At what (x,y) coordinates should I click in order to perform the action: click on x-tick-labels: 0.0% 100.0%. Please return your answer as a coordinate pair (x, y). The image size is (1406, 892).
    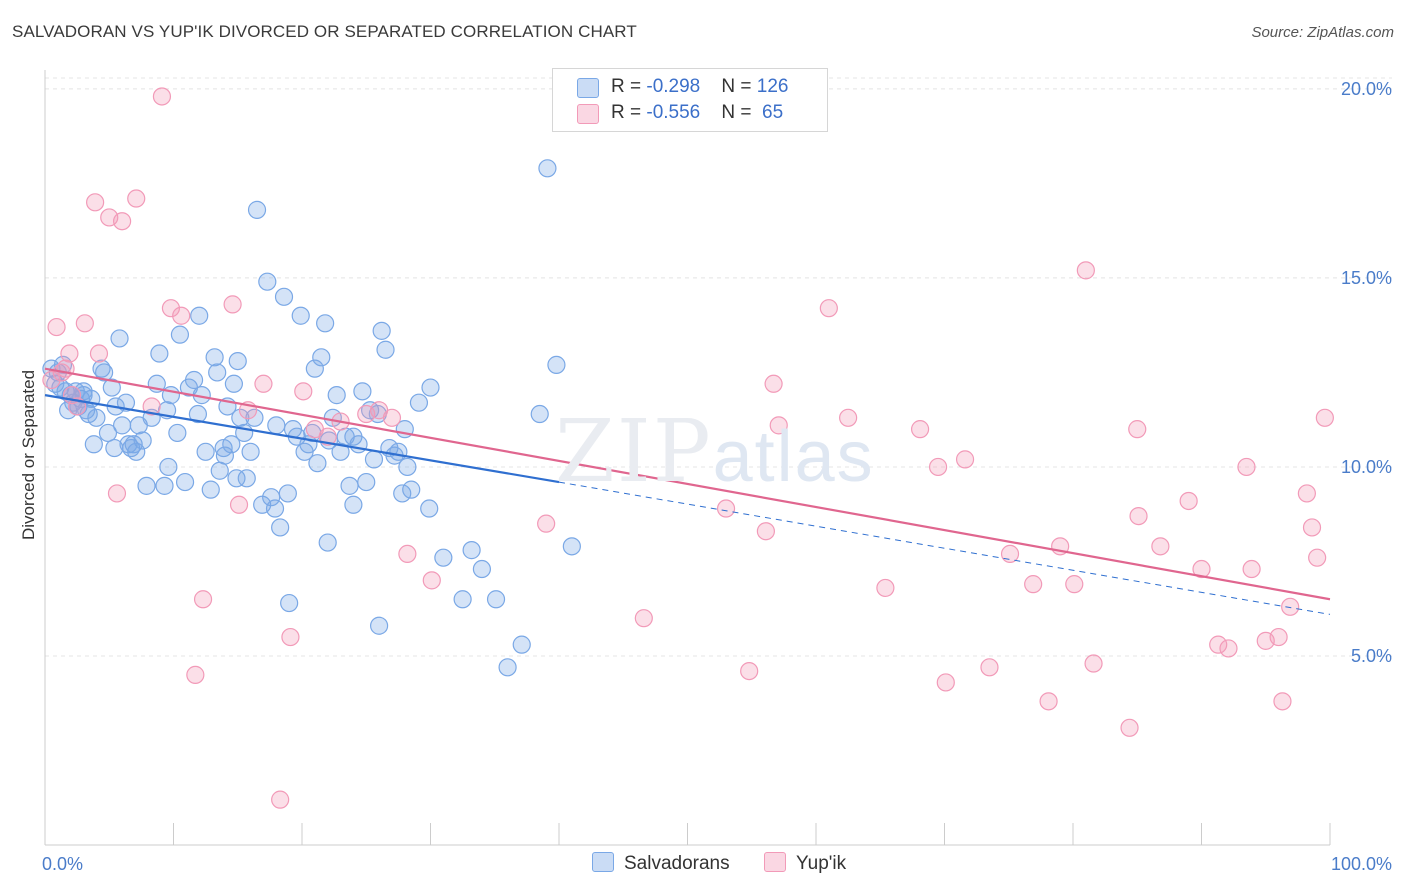
    Looking at the image, I should click on (717, 864).